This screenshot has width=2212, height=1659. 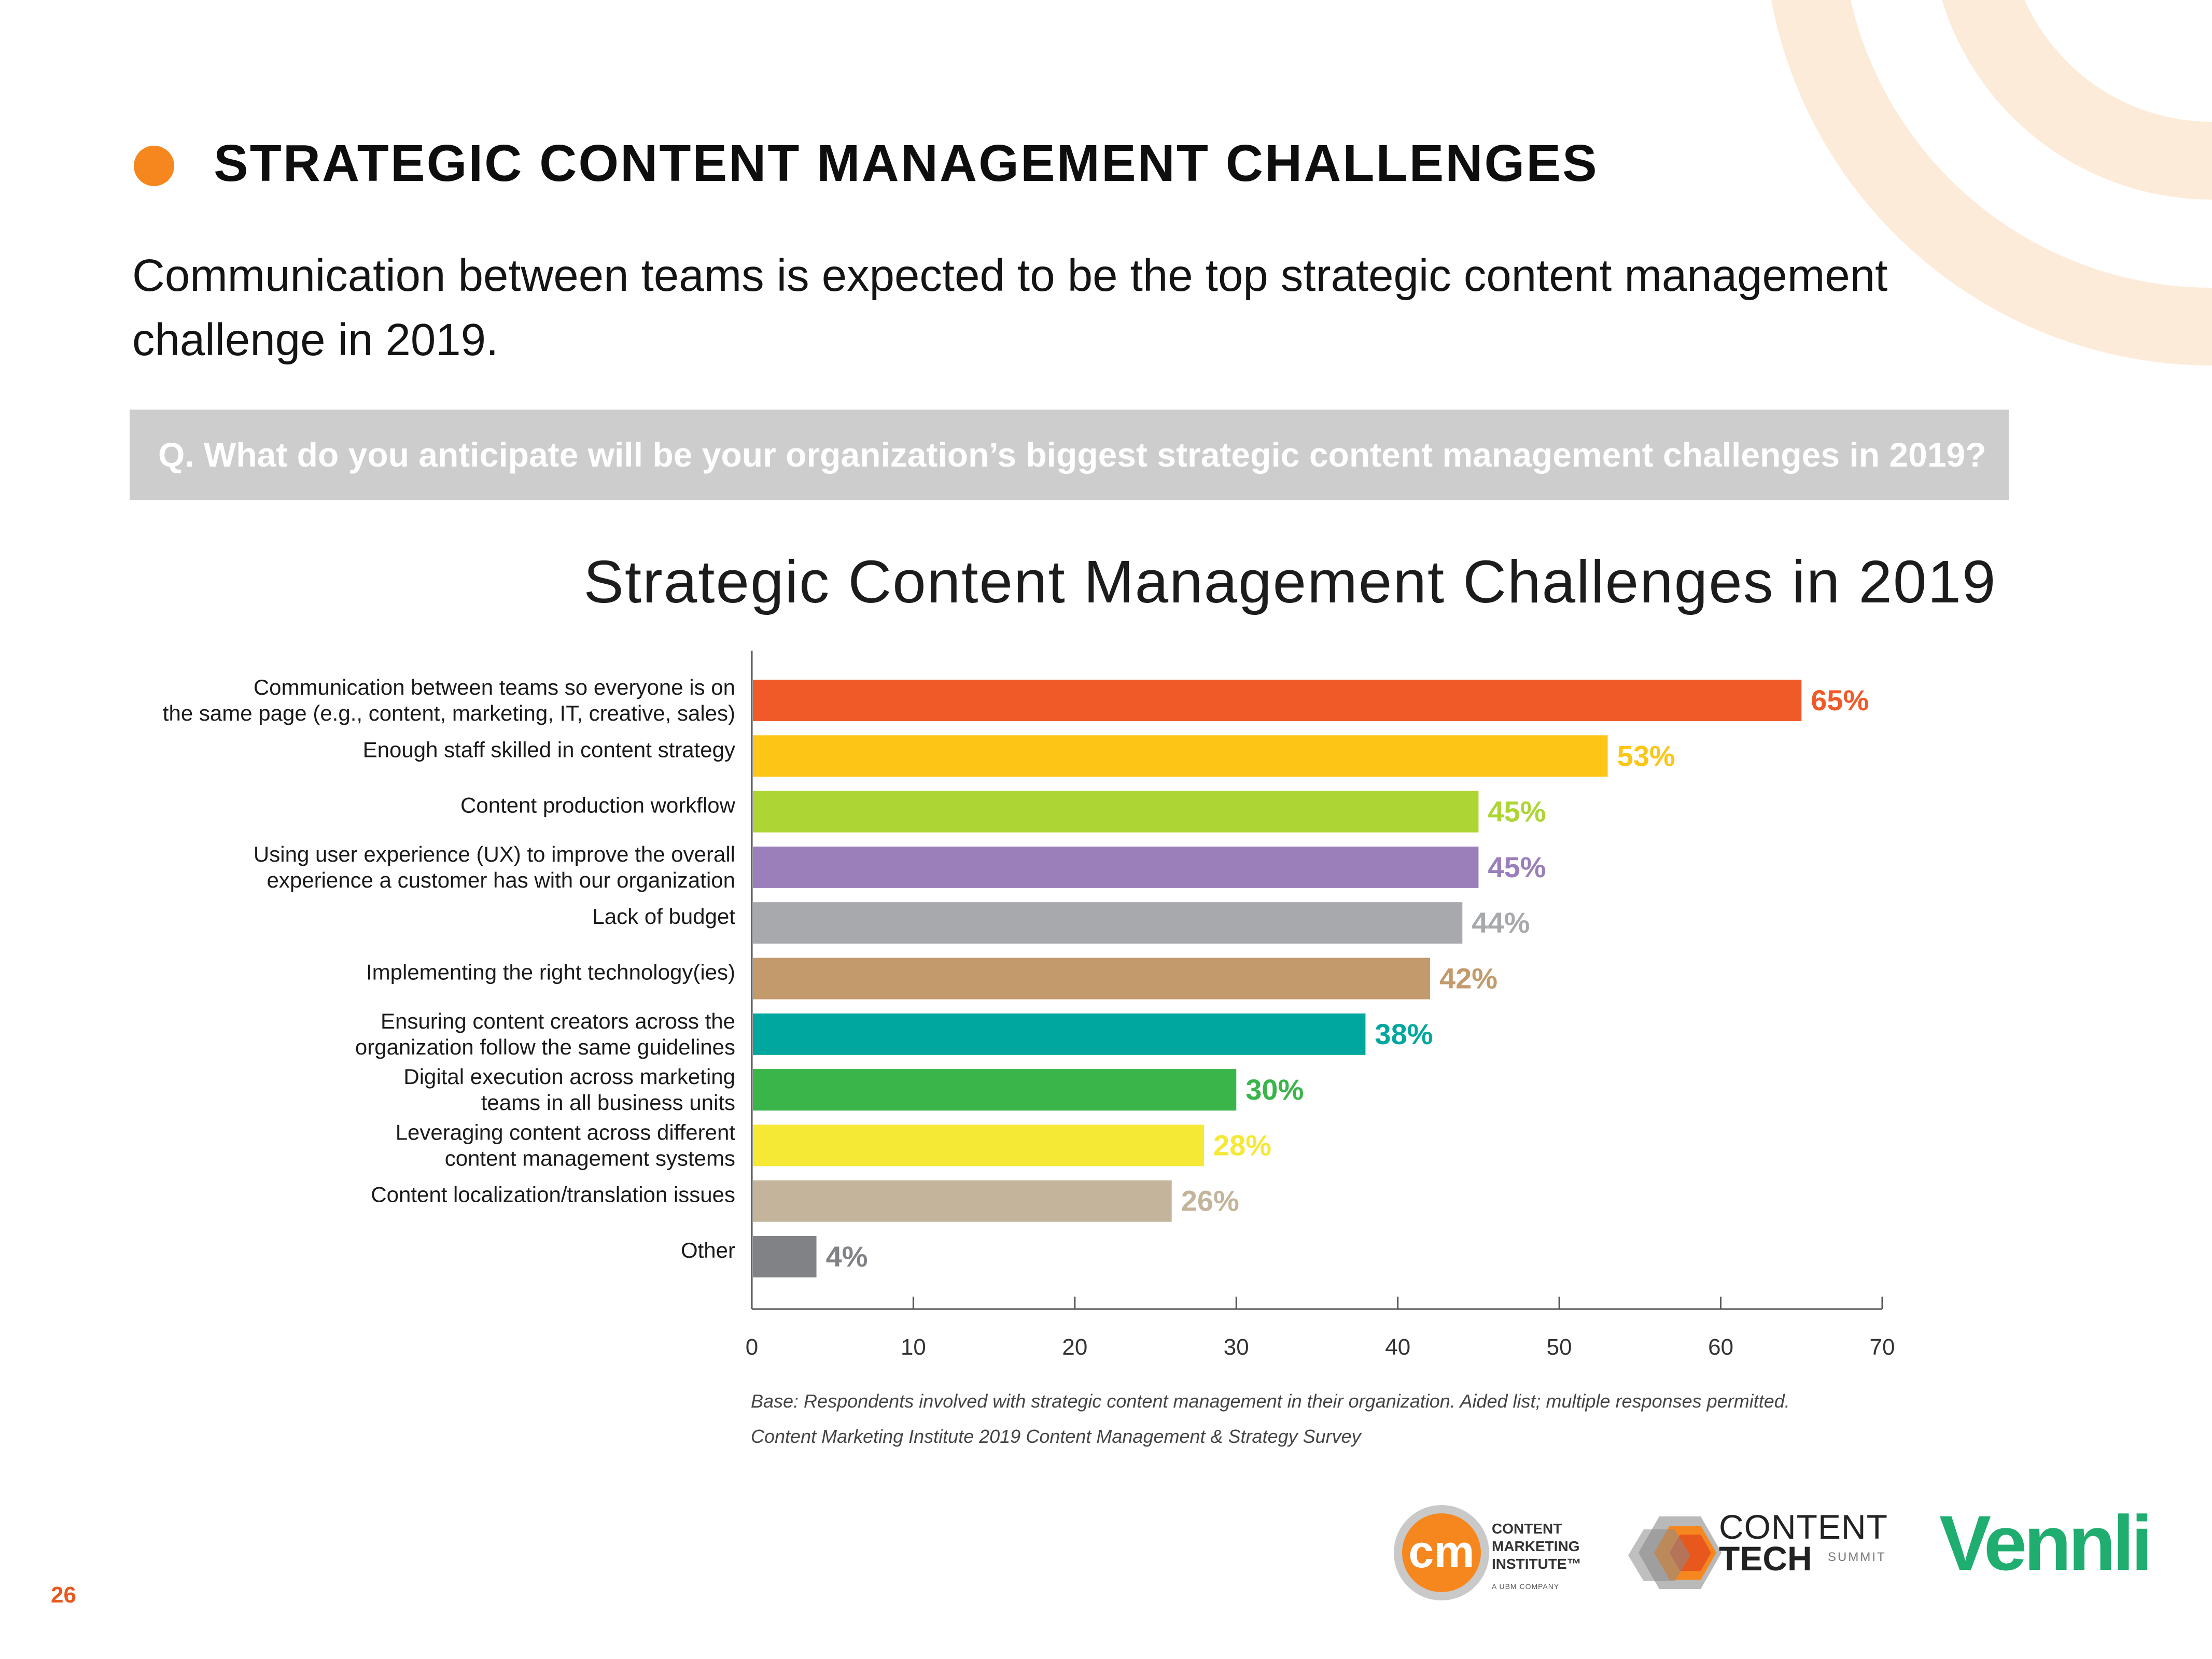 I want to click on bar-value-label: 28%, so click(x=1242, y=1145).